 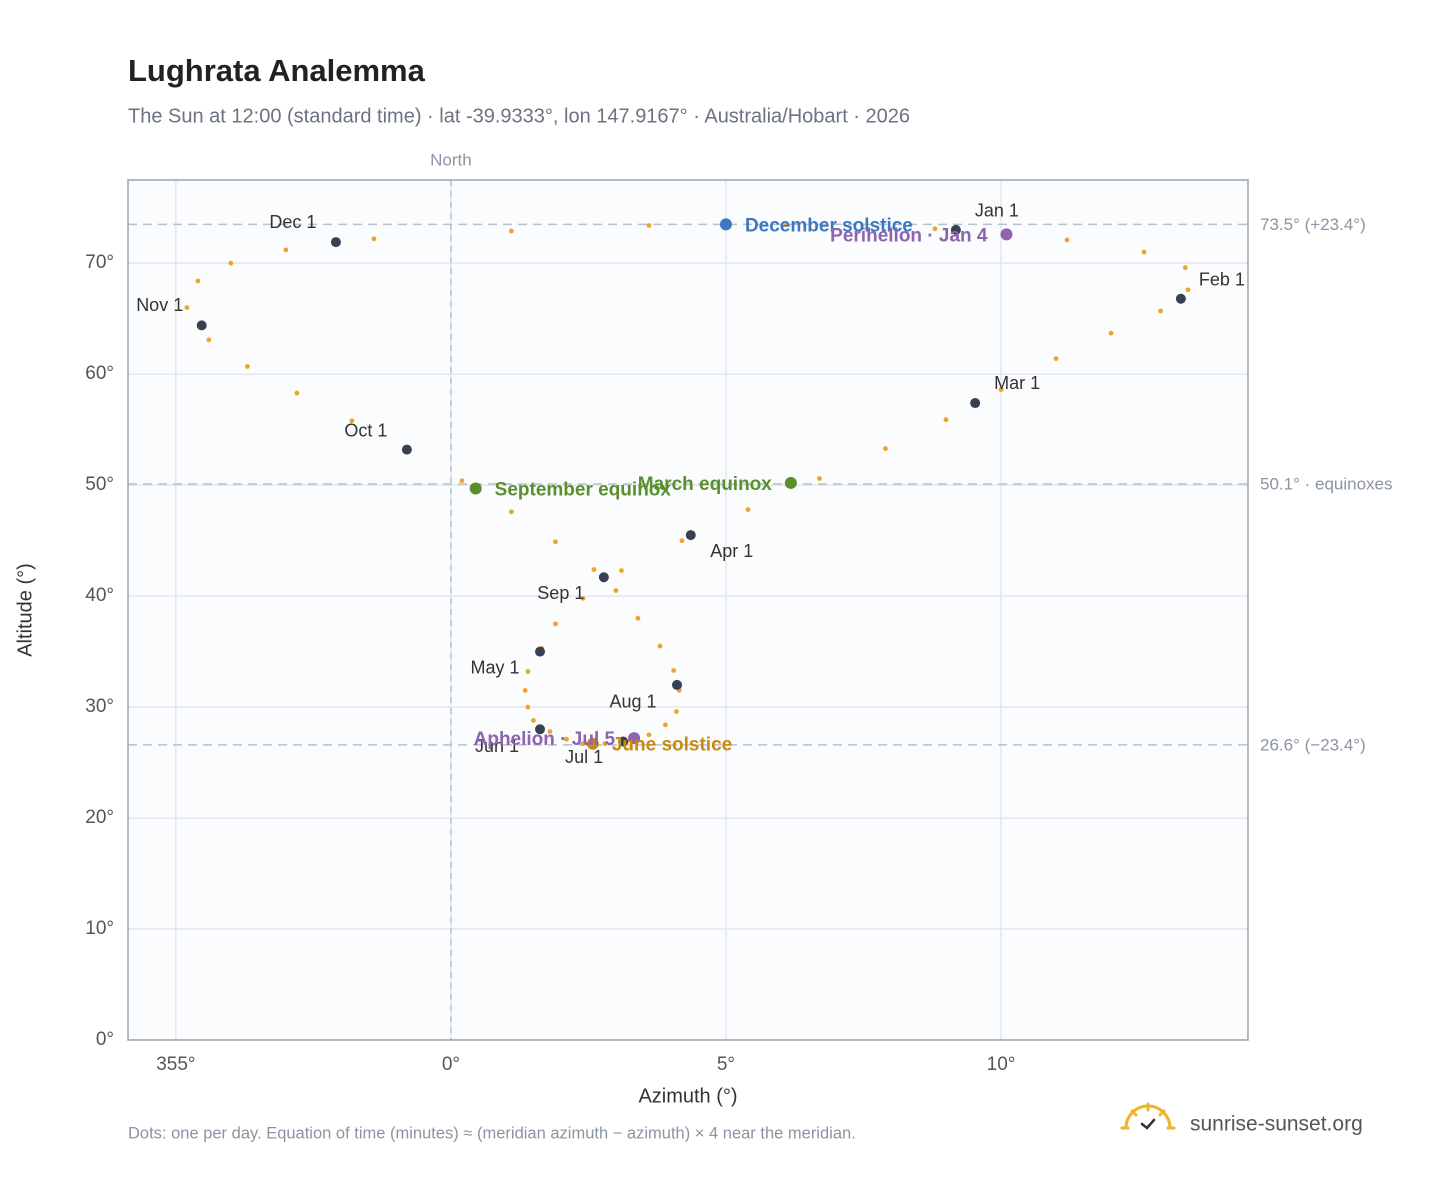 I want to click on month-label: May 1, so click(x=495, y=667).